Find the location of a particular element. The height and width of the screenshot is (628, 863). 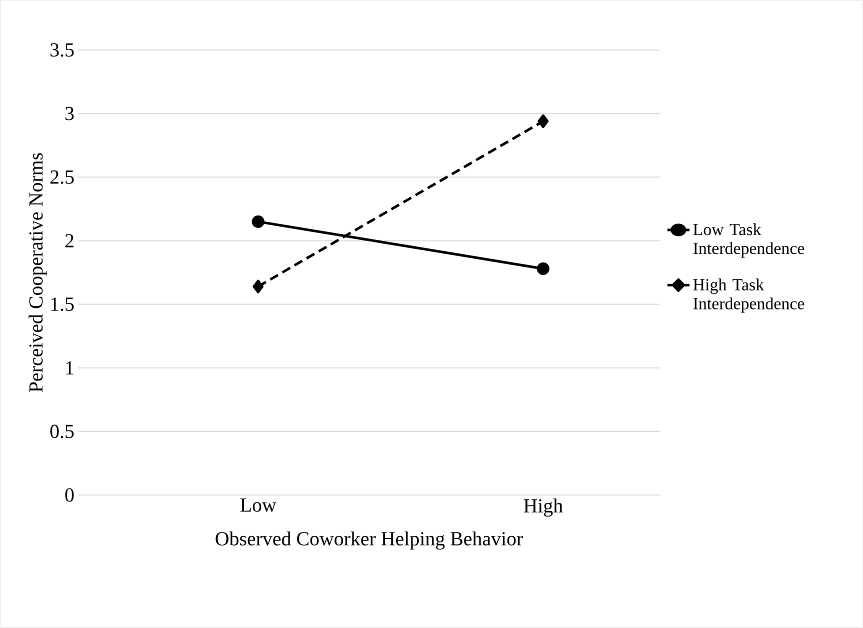

x-tick-label: Low is located at coordinates (258, 505).